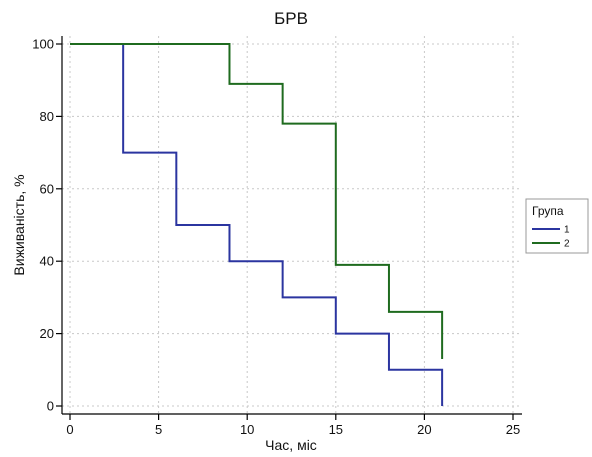 Image resolution: width=592 pixels, height=457 pixels. I want to click on y-tick-label: 20, so click(47, 333).